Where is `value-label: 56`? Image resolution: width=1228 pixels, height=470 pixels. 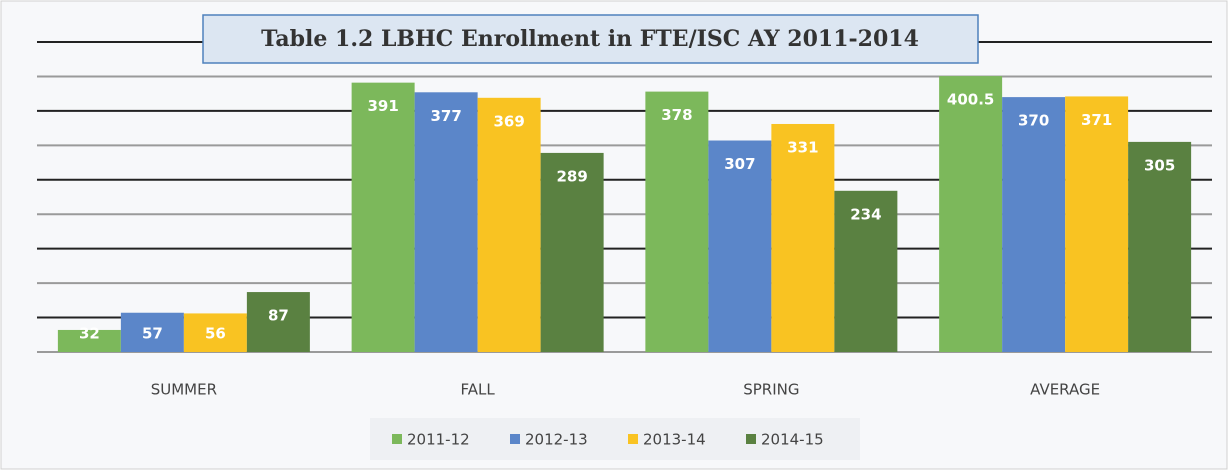 value-label: 56 is located at coordinates (215, 334).